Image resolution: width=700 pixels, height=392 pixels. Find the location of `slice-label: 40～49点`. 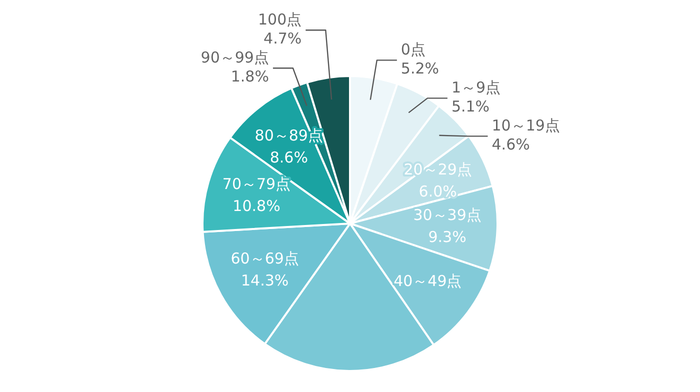

slice-label: 40～49点 is located at coordinates (428, 281).